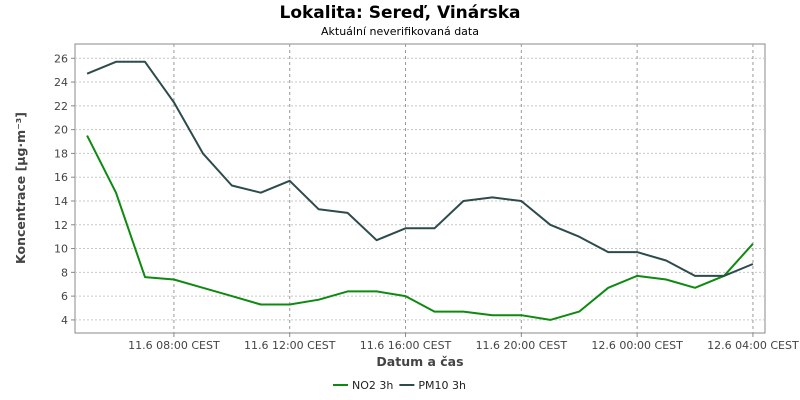 The width and height of the screenshot is (800, 400). Describe the element at coordinates (61, 201) in the screenshot. I see `y-tick-label: 14` at that location.